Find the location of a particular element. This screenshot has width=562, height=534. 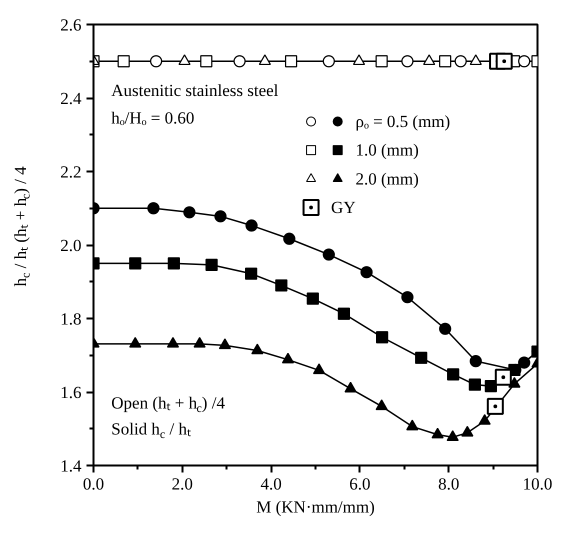

legend-label: GY is located at coordinates (343, 208).